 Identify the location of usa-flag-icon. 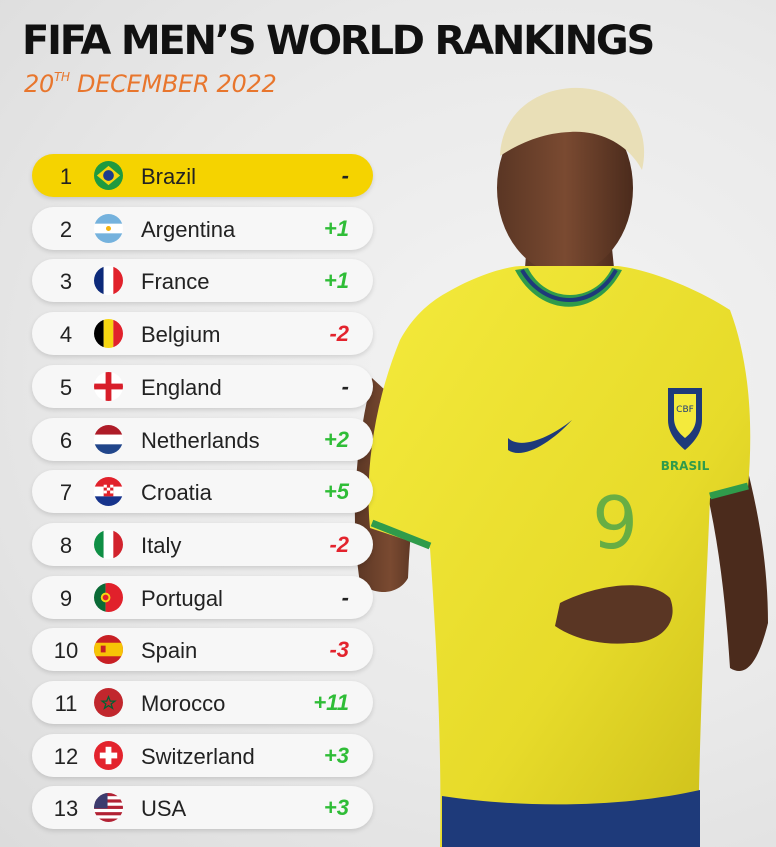
(108, 808).